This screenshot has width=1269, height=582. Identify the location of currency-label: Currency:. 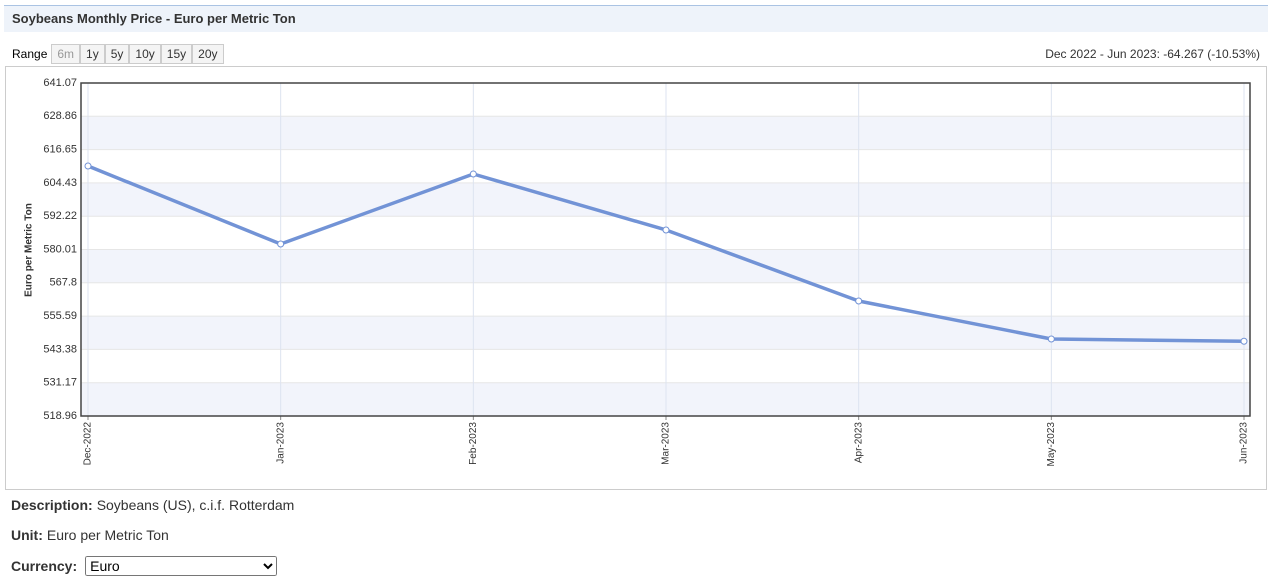
(44, 566).